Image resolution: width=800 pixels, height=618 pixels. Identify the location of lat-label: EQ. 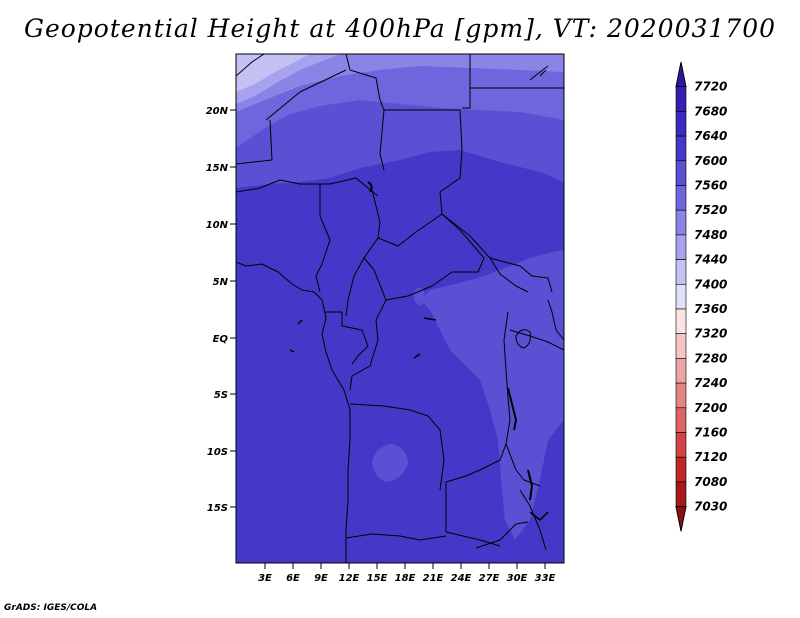
(221, 339).